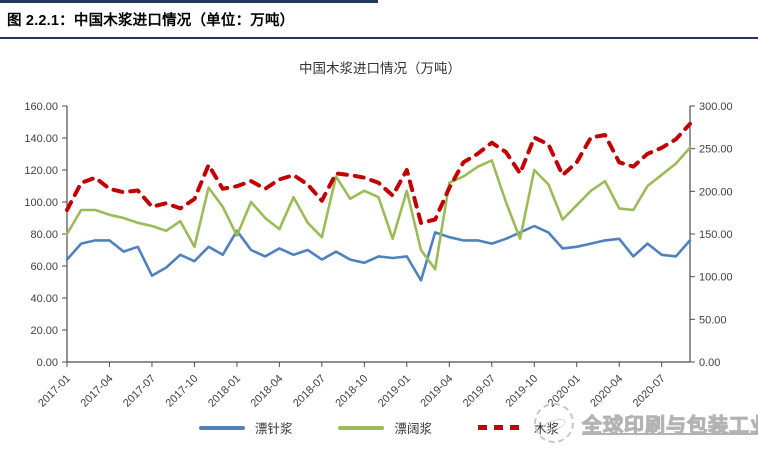 The height and width of the screenshot is (460, 758). Describe the element at coordinates (394, 391) in the screenshot. I see `svg-text: 2019-01` at that location.